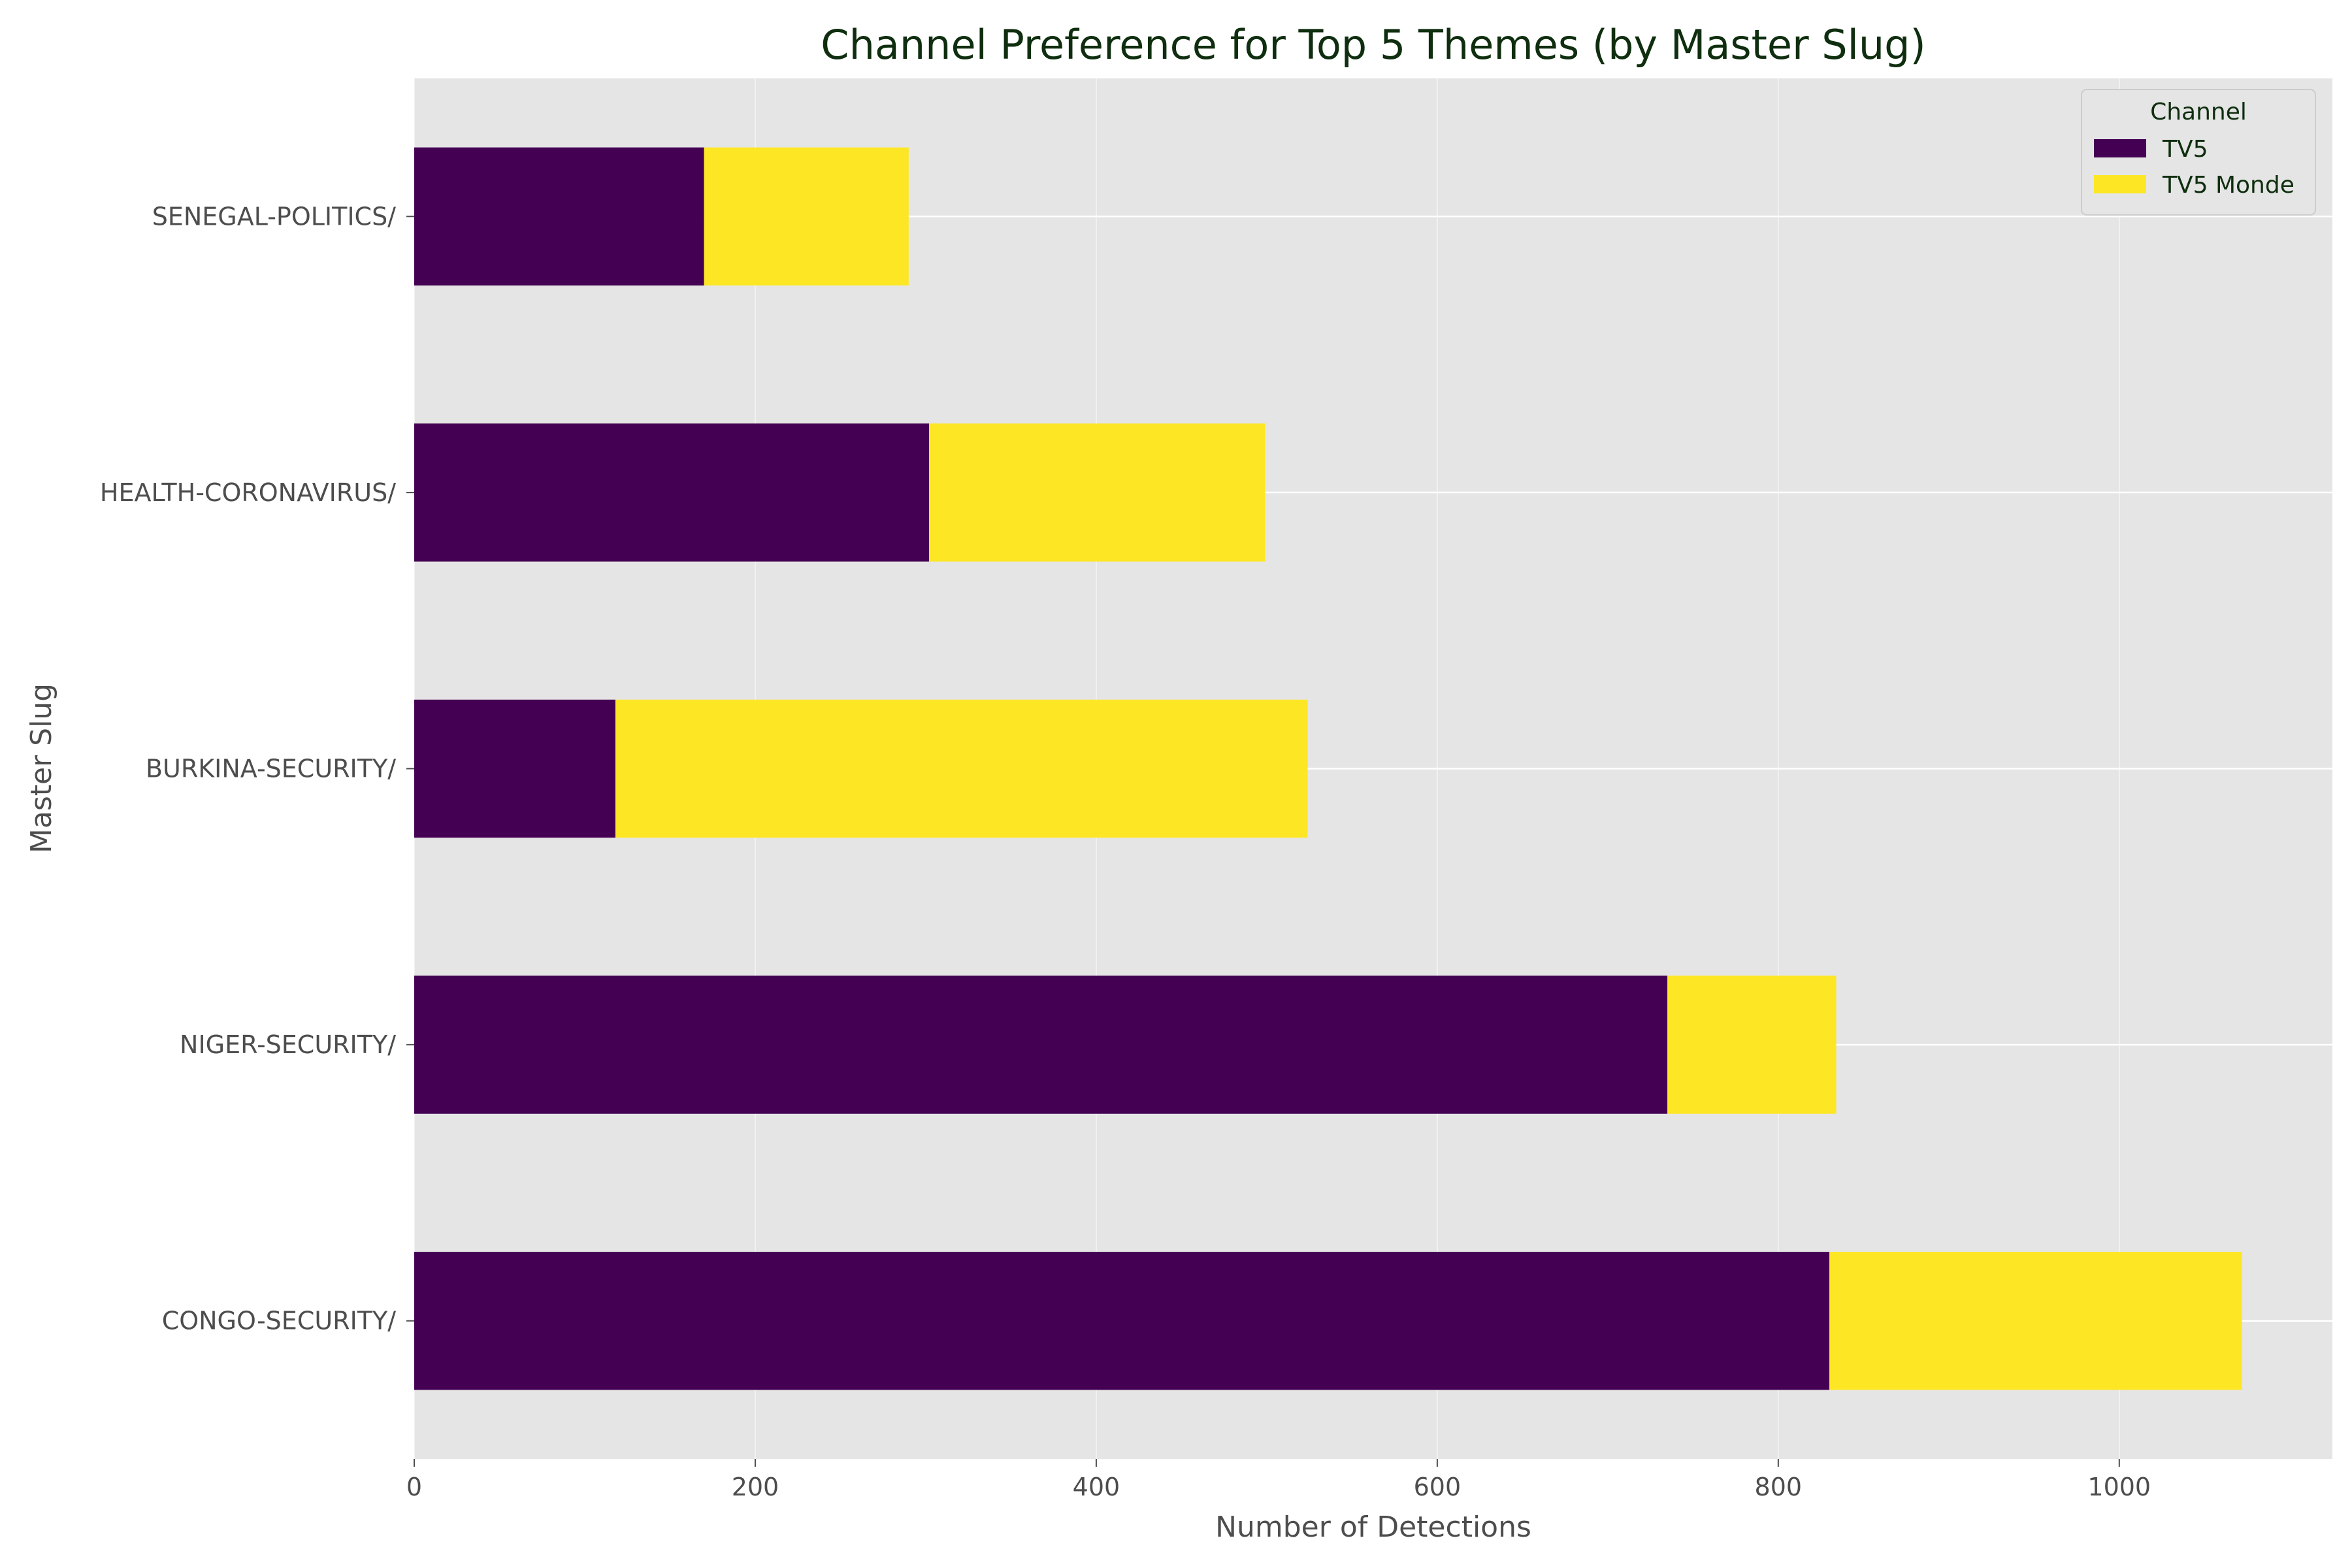 The image size is (2352, 1568). I want to click on x-tick-label: 200, so click(755, 1487).